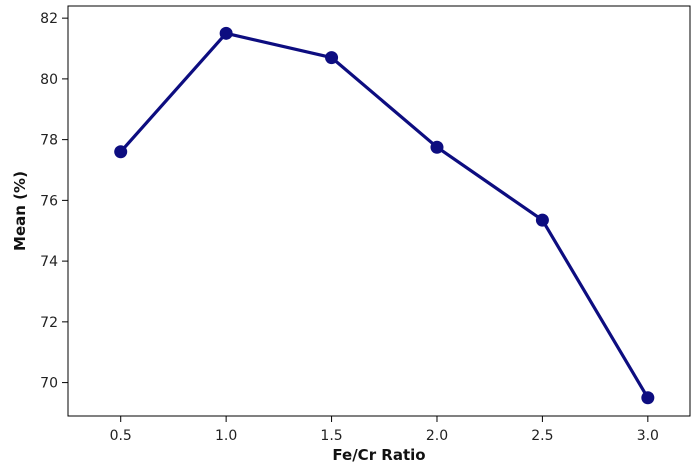  What do you see at coordinates (121, 436) in the screenshot?
I see `x-tick-label: 0.5` at bounding box center [121, 436].